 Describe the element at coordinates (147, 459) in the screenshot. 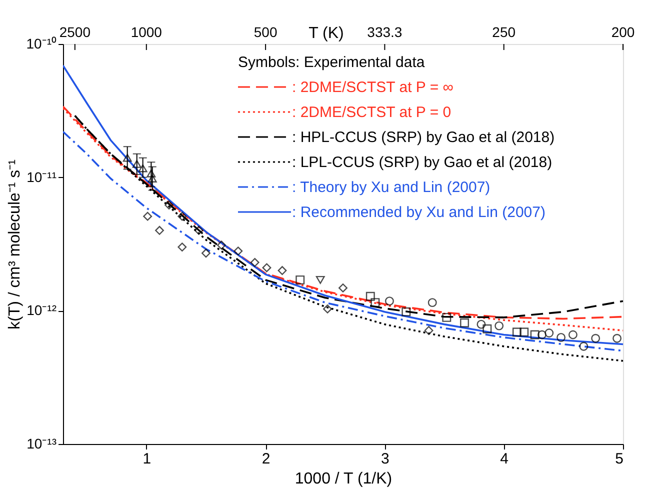

I see `x-tick-label: 1` at that location.